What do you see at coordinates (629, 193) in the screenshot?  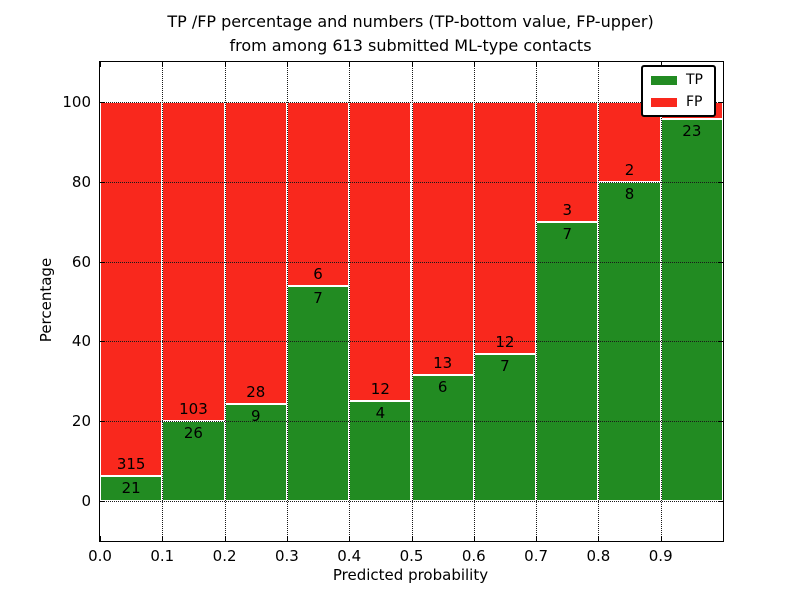 I see `bar-value-label-tp: 8` at bounding box center [629, 193].